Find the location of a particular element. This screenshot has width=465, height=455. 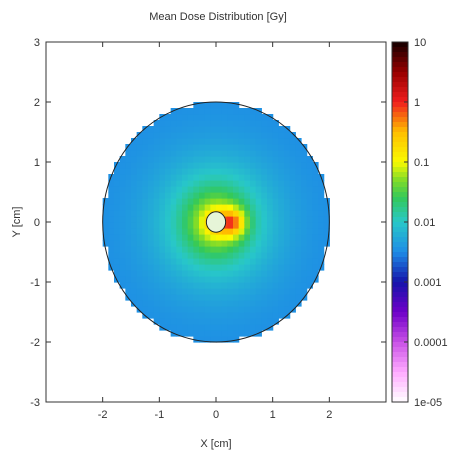

x-tick-label: -1 is located at coordinates (159, 415).